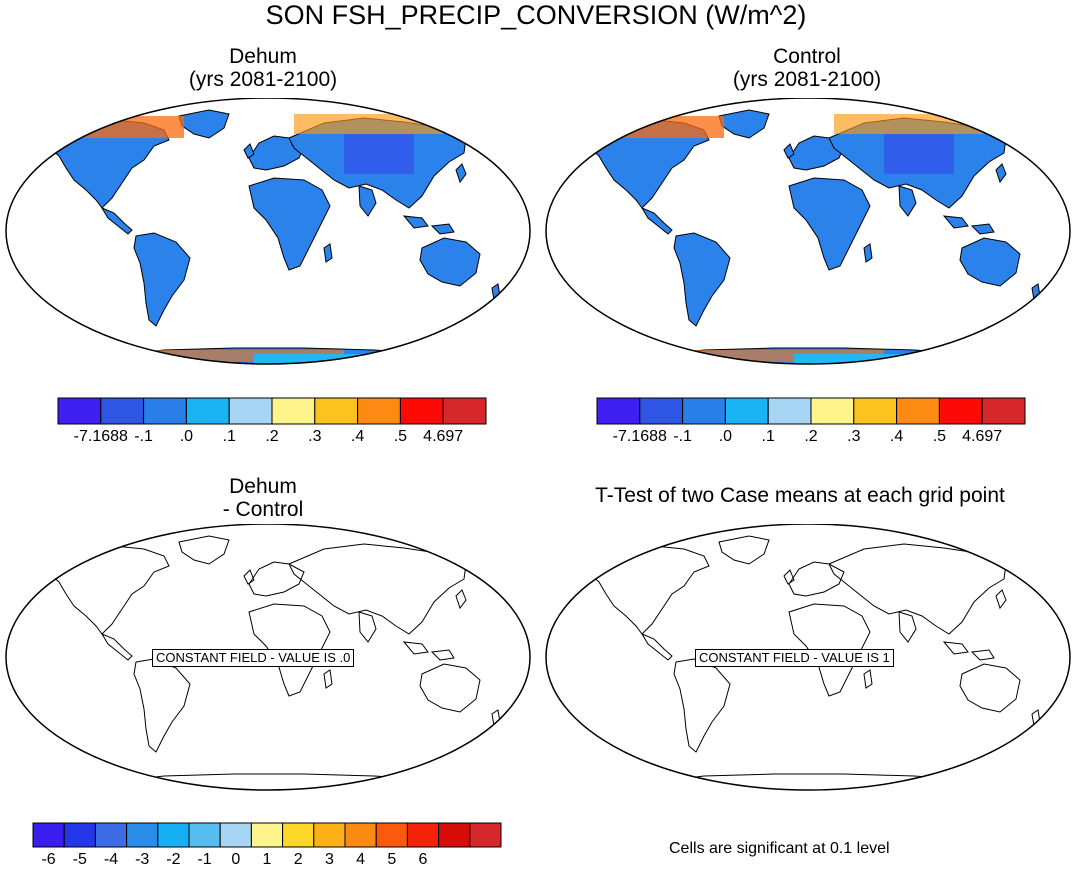  Describe the element at coordinates (361, 859) in the screenshot. I see `colorbar-tick-label: 4` at that location.